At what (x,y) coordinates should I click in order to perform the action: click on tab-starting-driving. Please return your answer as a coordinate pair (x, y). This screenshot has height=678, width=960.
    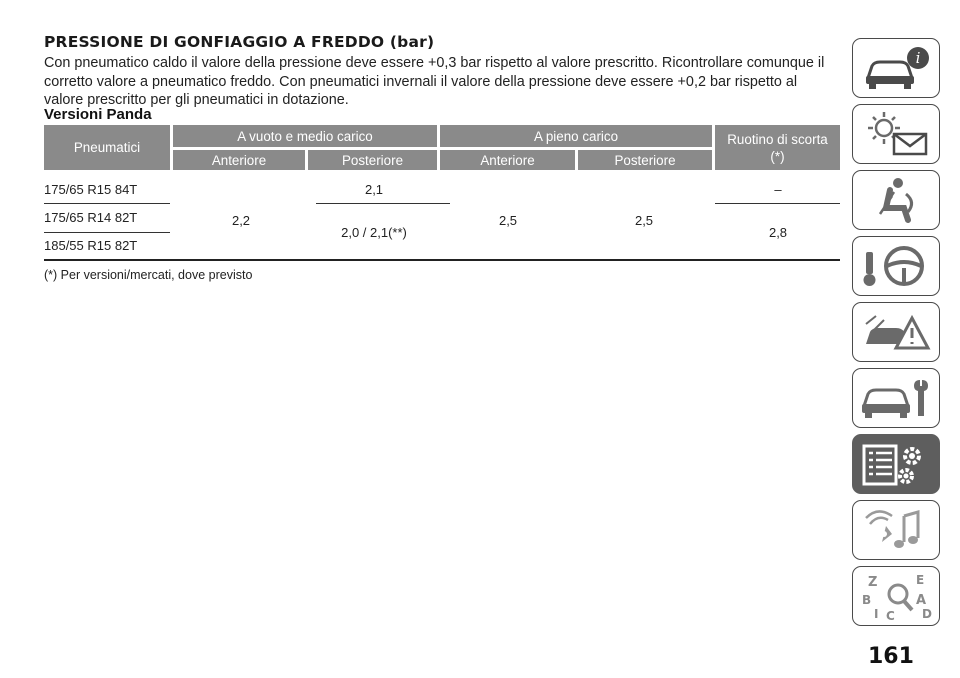
    Looking at the image, I should click on (896, 266).